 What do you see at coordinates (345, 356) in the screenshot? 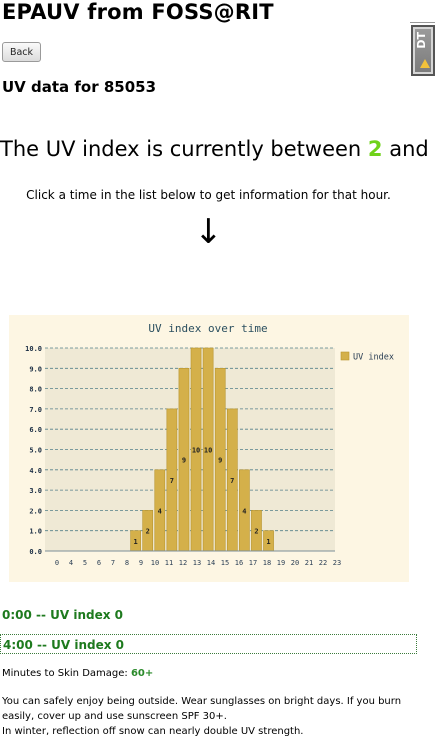
I see `legend-swatch` at bounding box center [345, 356].